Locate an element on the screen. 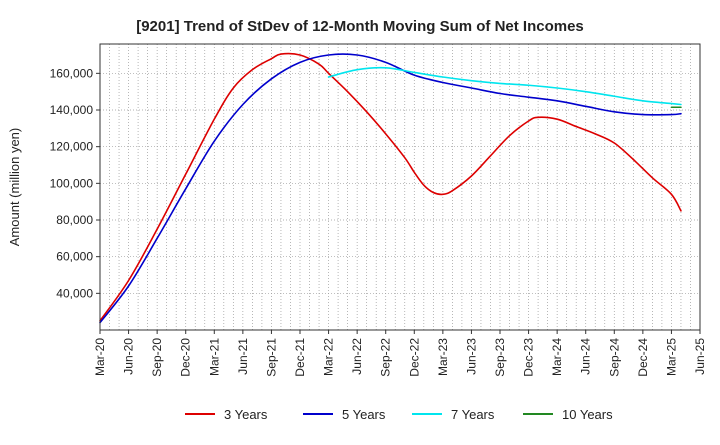  x-tick-label: Sep-20 is located at coordinates (157, 357).